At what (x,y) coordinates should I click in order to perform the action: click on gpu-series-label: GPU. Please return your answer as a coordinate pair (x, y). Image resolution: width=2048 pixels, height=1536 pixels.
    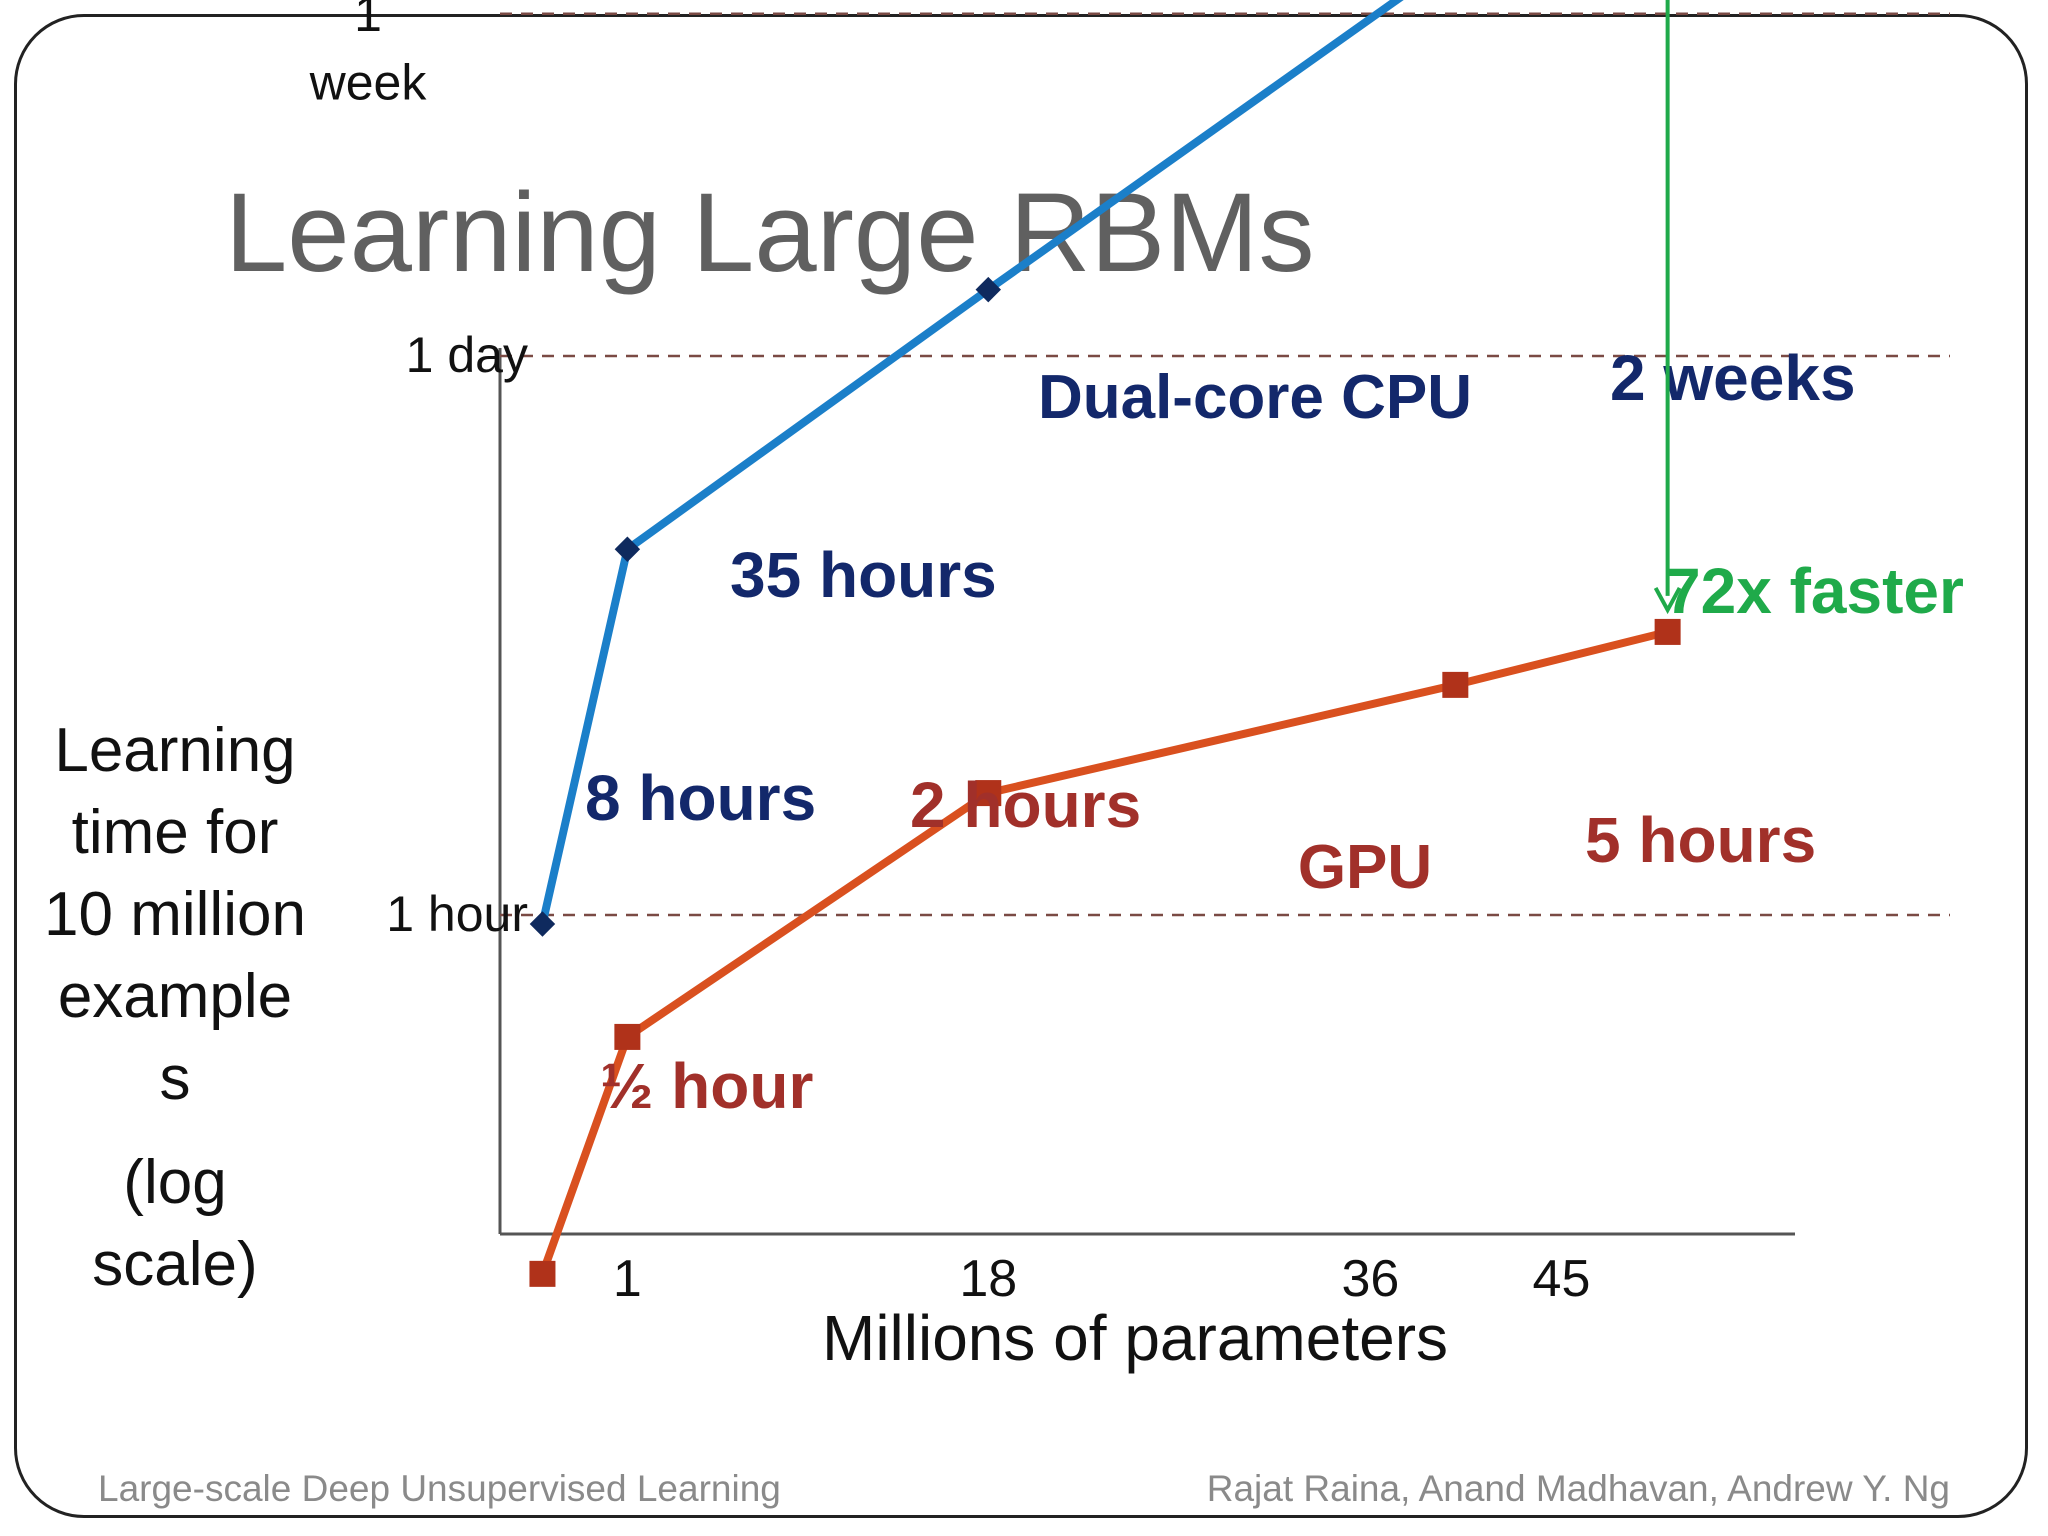
    Looking at the image, I should click on (1365, 867).